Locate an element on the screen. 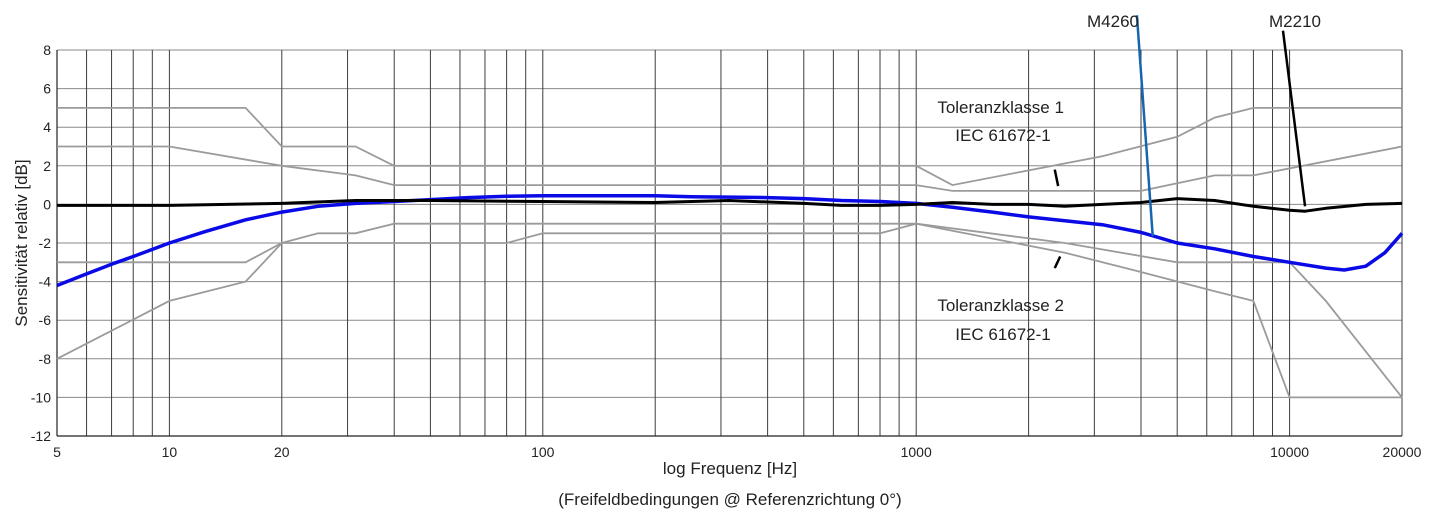  y-tick-label: -6 is located at coordinates (45, 320).